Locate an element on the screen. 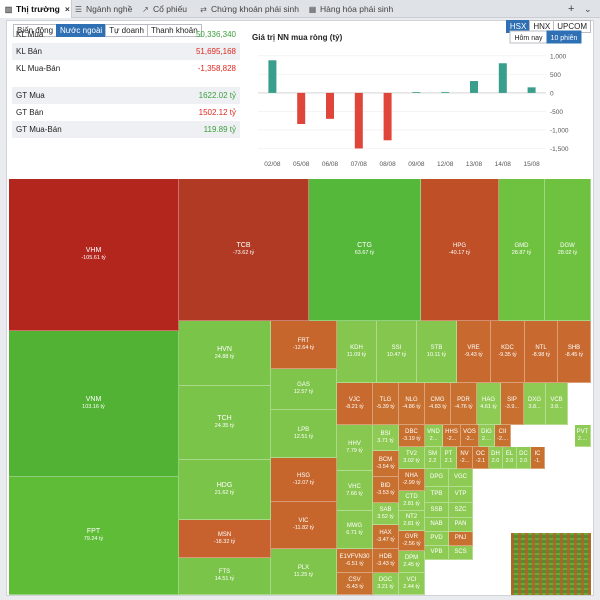  treemap-tile-dgw: DGW 28.02 tỷ is located at coordinates (568, 250).